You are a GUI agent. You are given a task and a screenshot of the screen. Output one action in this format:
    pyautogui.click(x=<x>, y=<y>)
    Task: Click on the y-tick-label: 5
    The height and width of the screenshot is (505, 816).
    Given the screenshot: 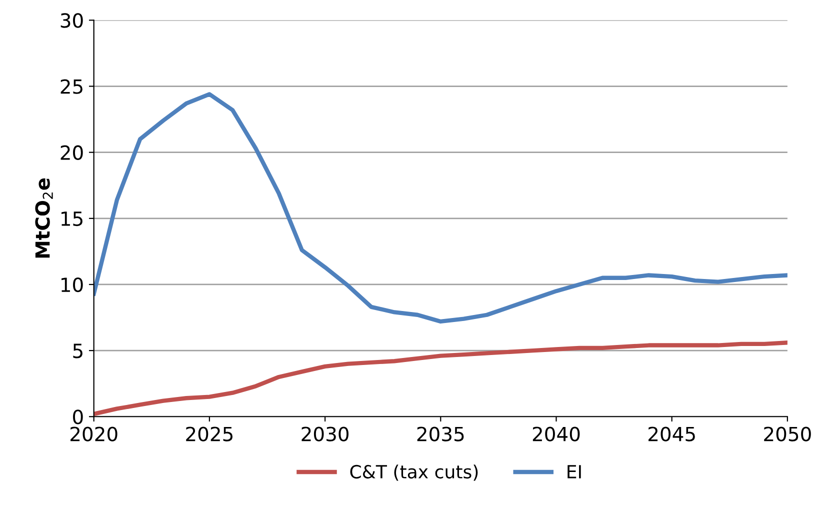 What is the action you would take?
    pyautogui.click(x=77, y=351)
    